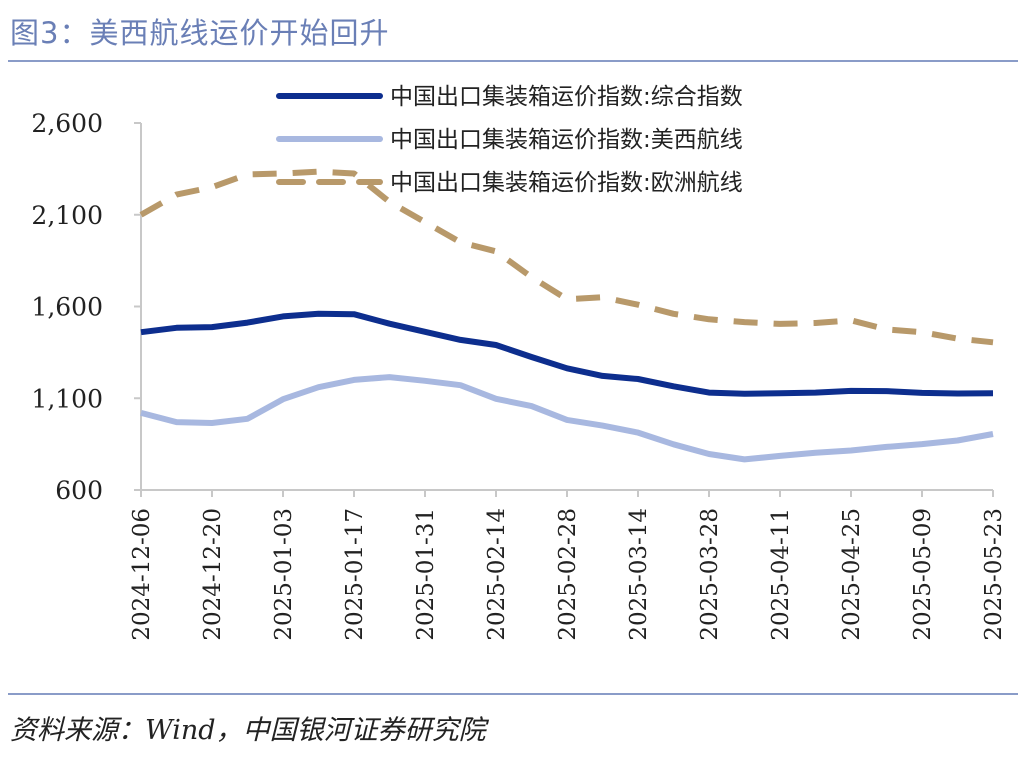 The width and height of the screenshot is (1026, 759). What do you see at coordinates (566, 140) in the screenshot?
I see `legend-label-2: 中国出口集装箱运价指数:美西航线` at bounding box center [566, 140].